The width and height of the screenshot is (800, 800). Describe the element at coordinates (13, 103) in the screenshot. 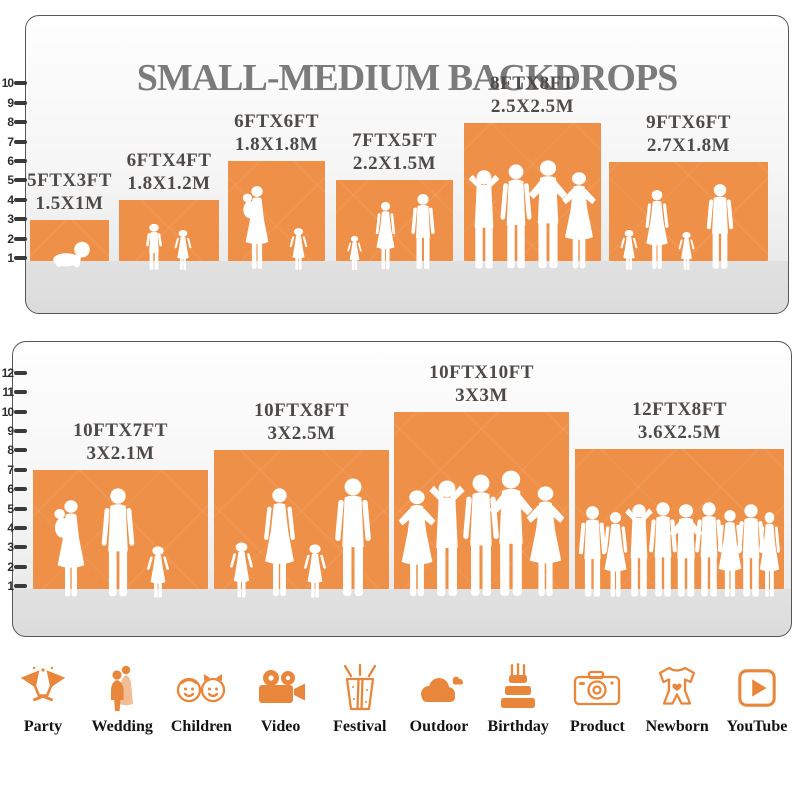

I see `ruler-tick: 9` at that location.